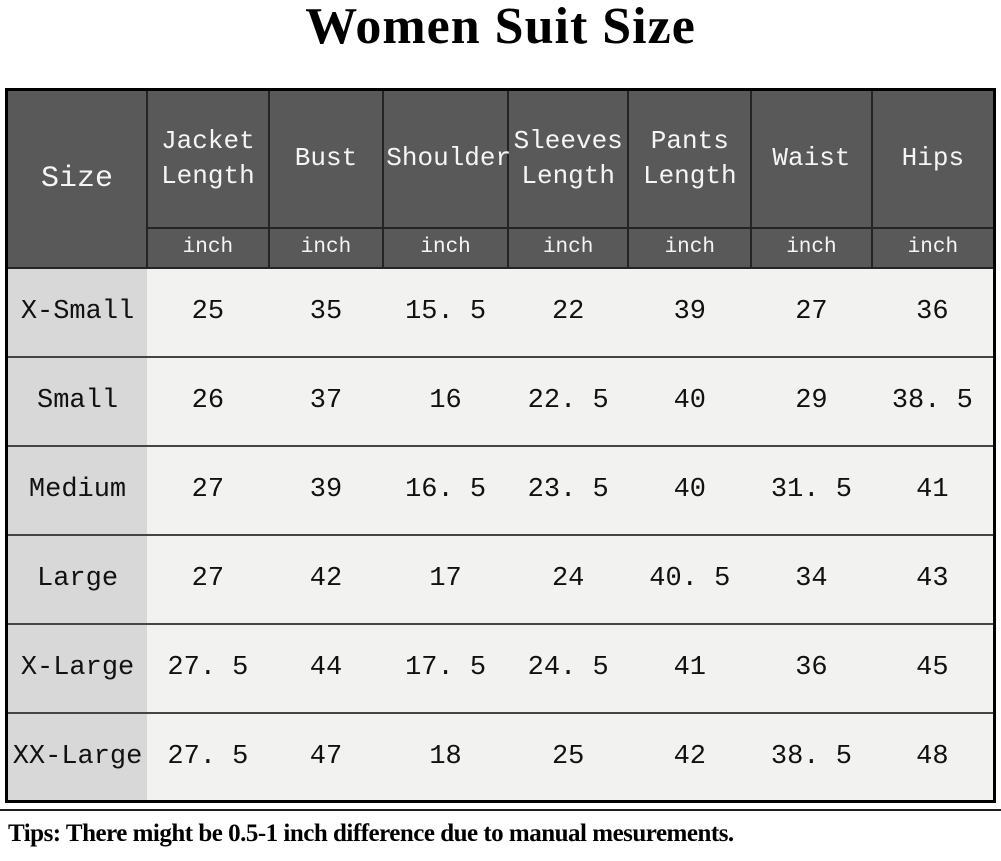  Describe the element at coordinates (445, 667) in the screenshot. I see `value-cell: 17. 5` at that location.